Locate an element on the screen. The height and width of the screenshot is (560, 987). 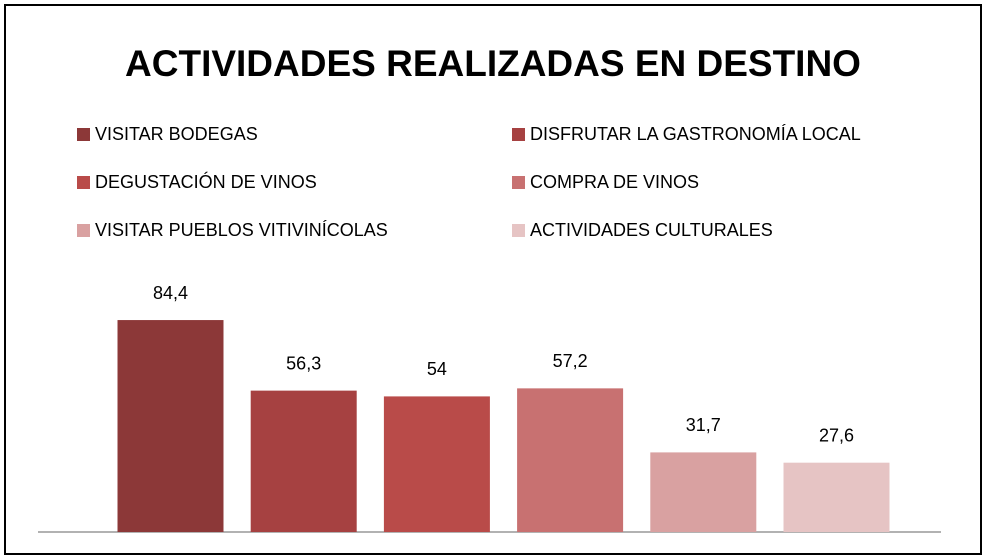
legend-label: VISITAR BODEGAS is located at coordinates (176, 134).